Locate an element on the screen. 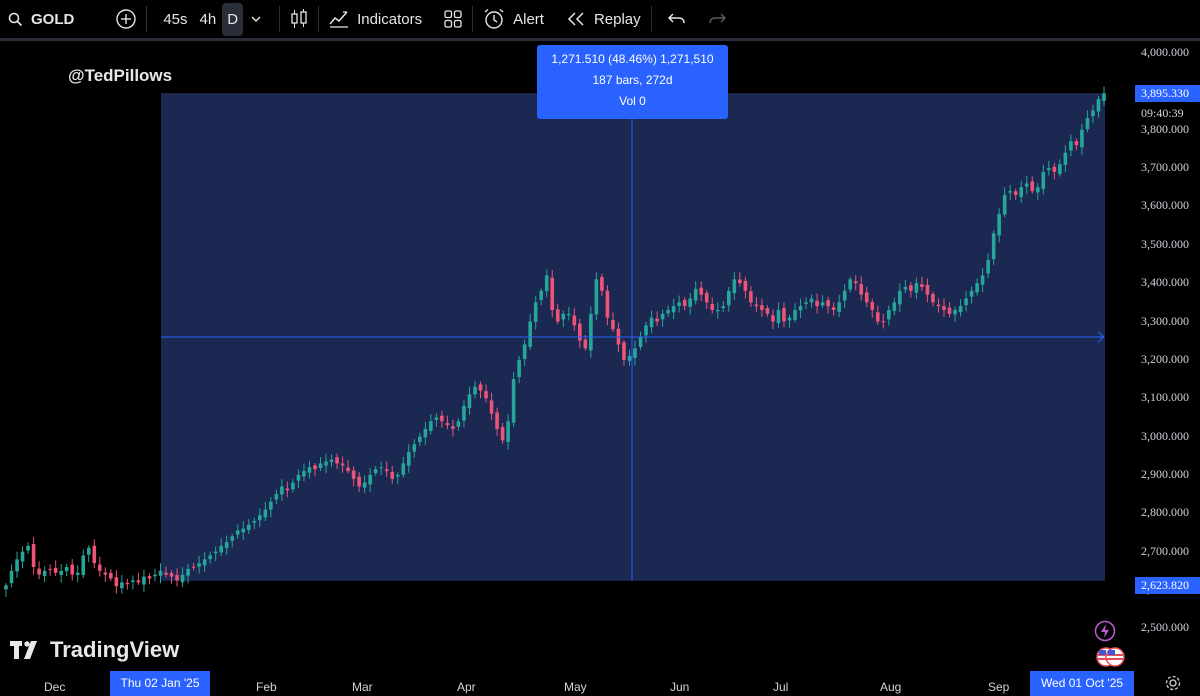 This screenshot has width=1200, height=696. interval-d: D is located at coordinates (233, 19).